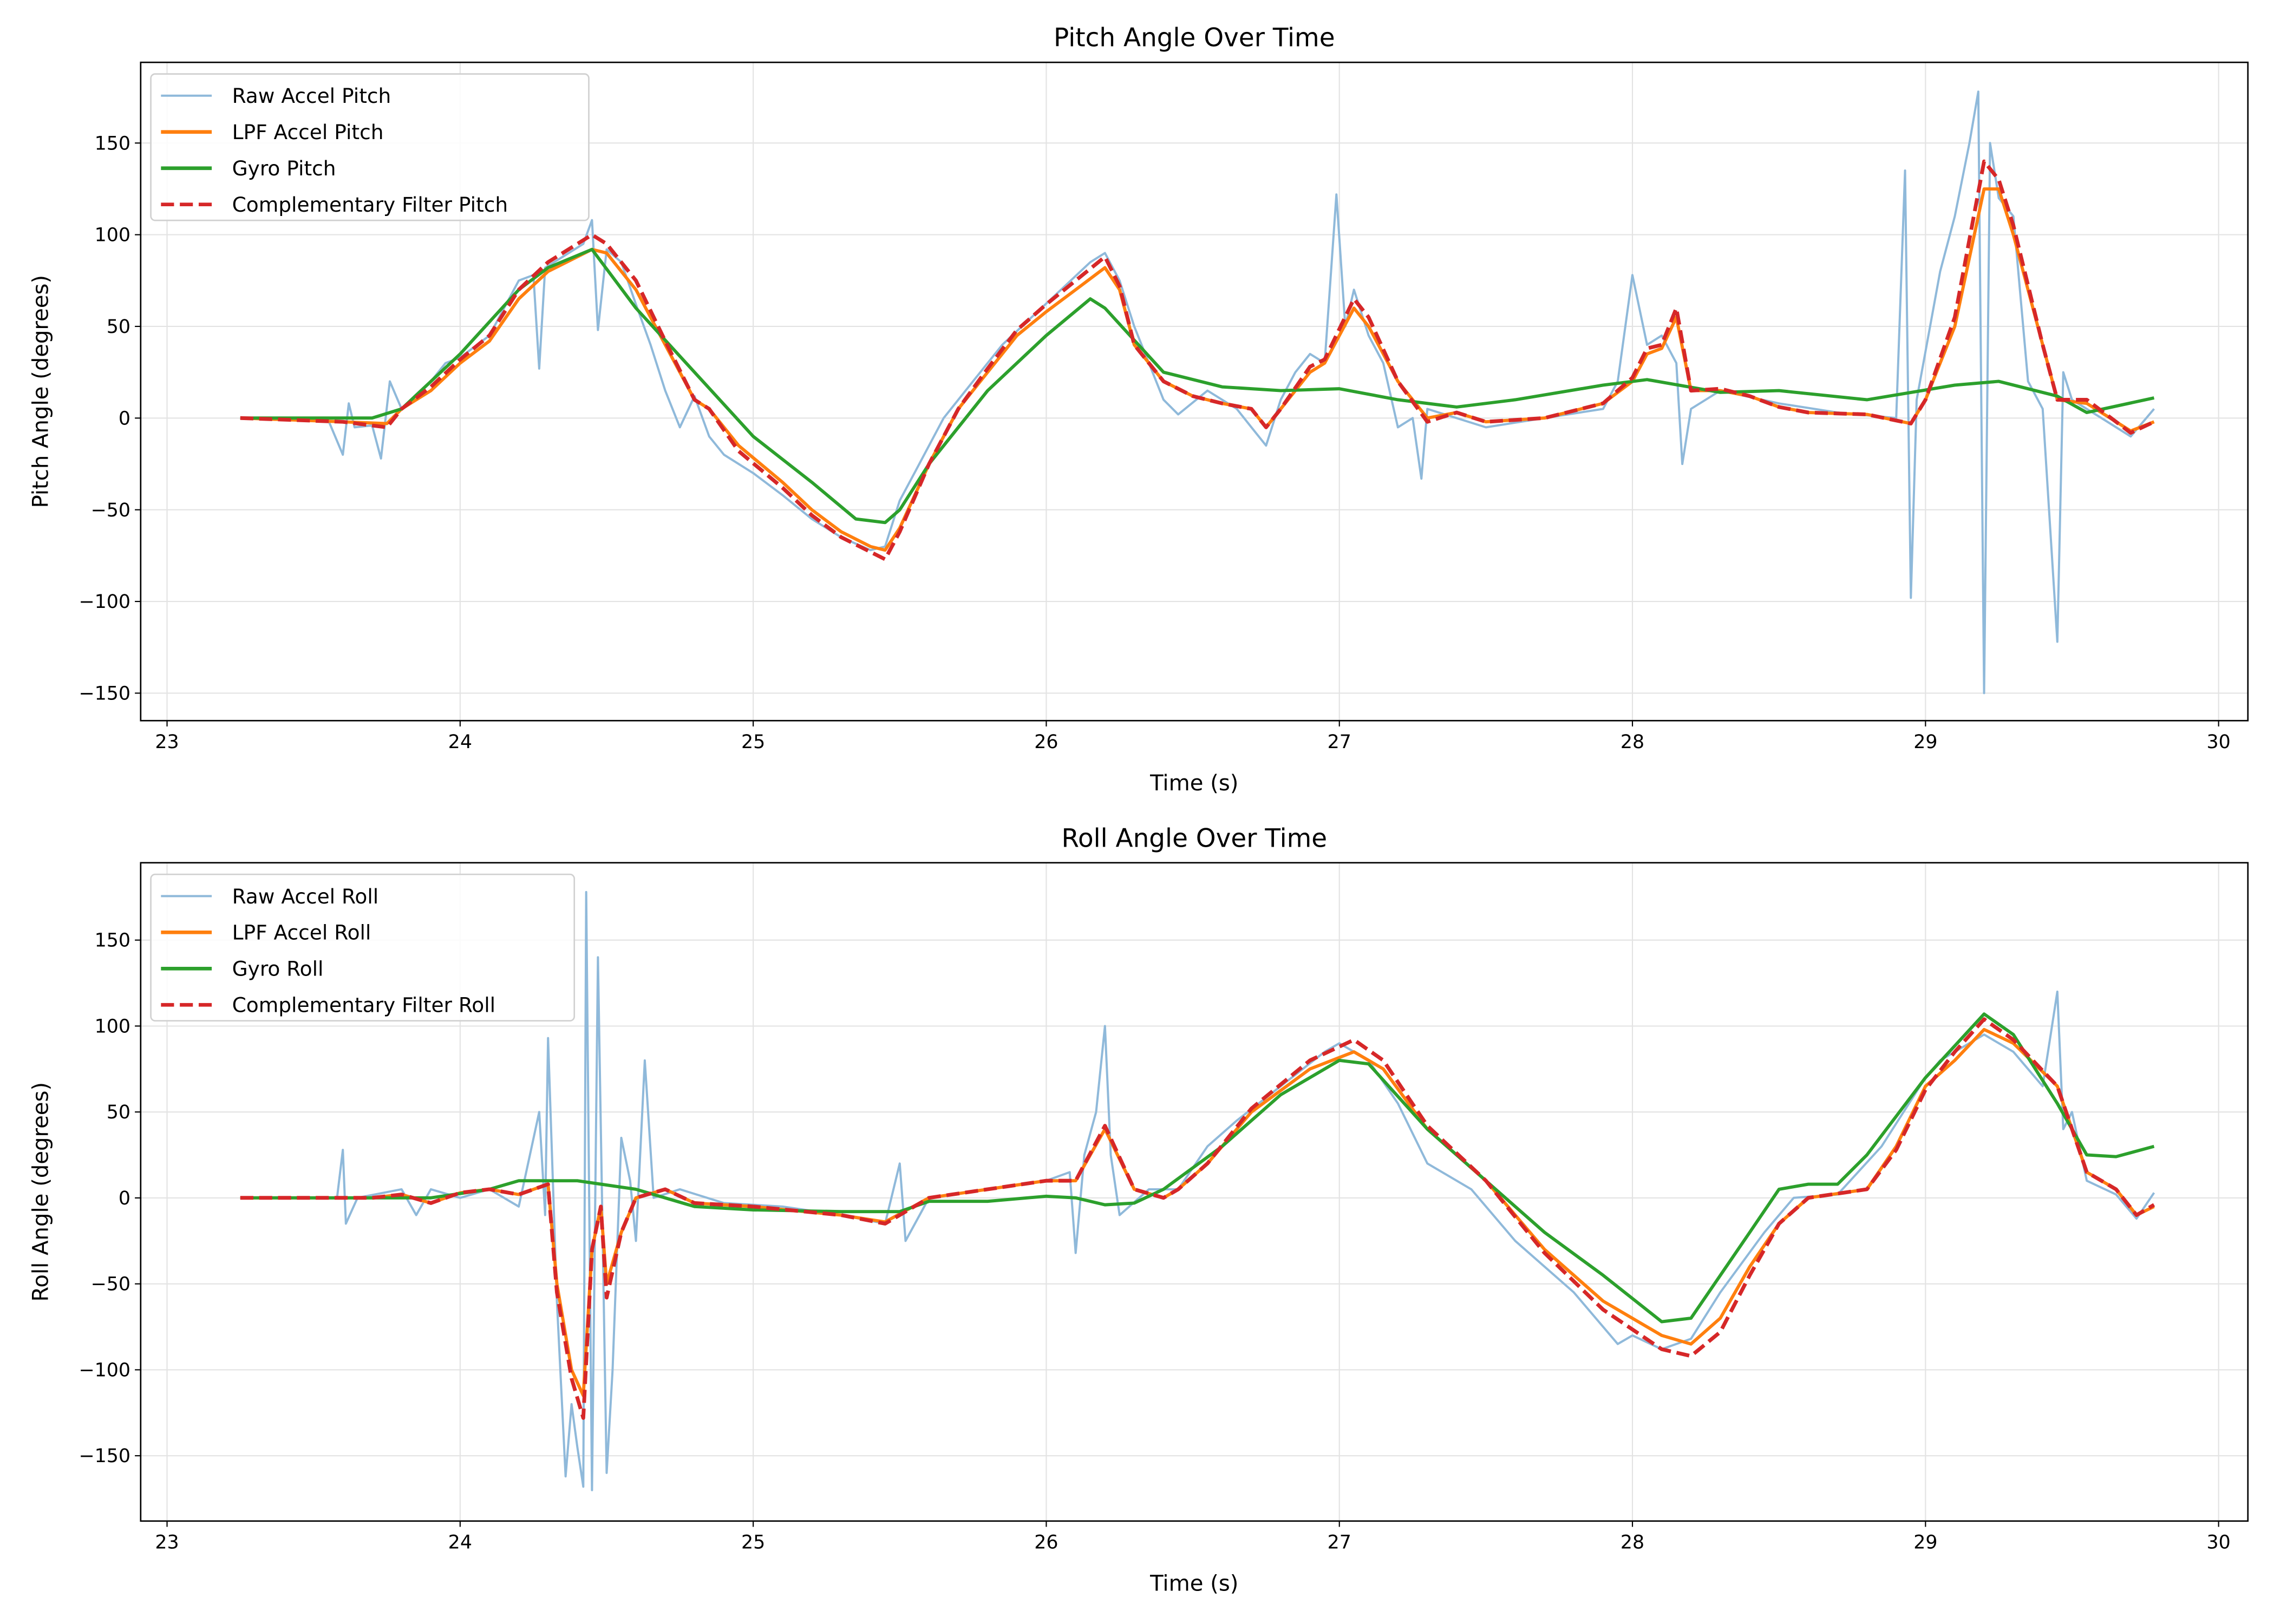 The height and width of the screenshot is (1624, 2274). What do you see at coordinates (1195, 838) in the screenshot?
I see `chart-title: Roll Angle Over Time` at bounding box center [1195, 838].